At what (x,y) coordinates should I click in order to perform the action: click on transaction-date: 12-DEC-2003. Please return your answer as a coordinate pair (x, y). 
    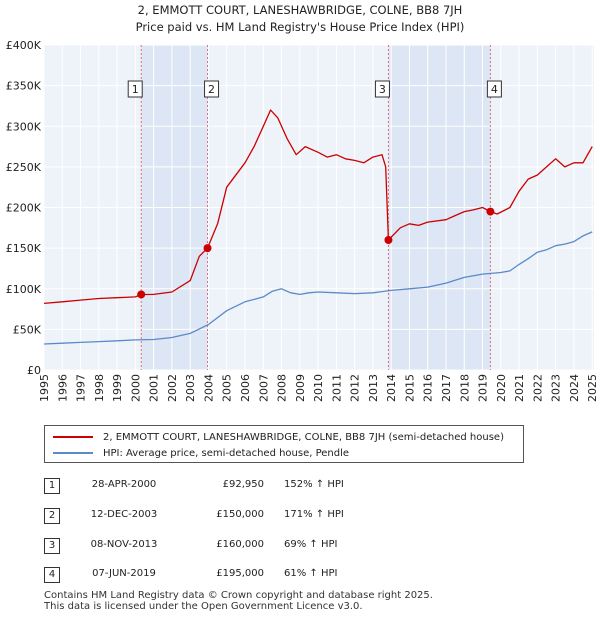
    Looking at the image, I should click on (124, 514).